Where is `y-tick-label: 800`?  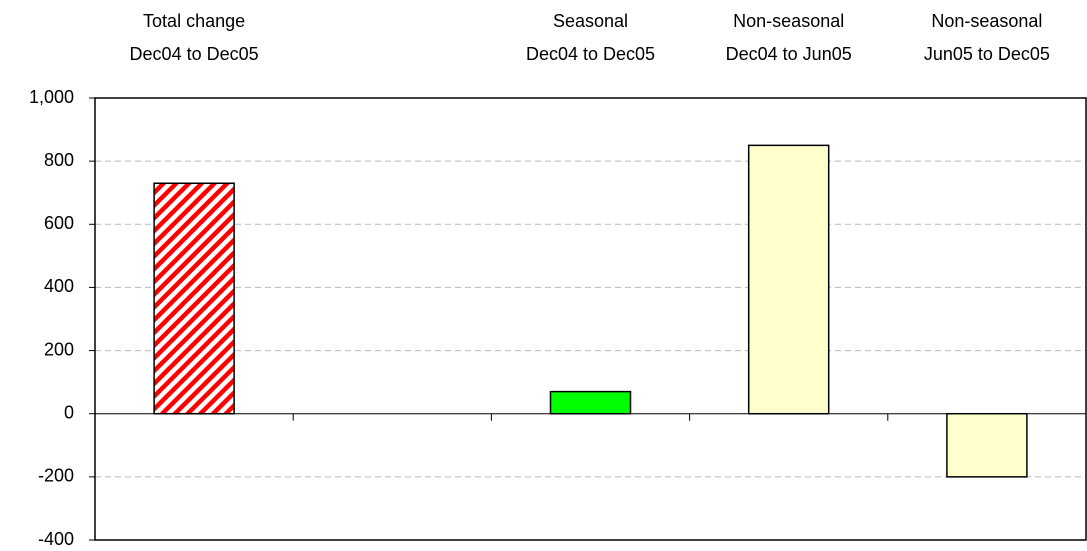
y-tick-label: 800 is located at coordinates (59, 160).